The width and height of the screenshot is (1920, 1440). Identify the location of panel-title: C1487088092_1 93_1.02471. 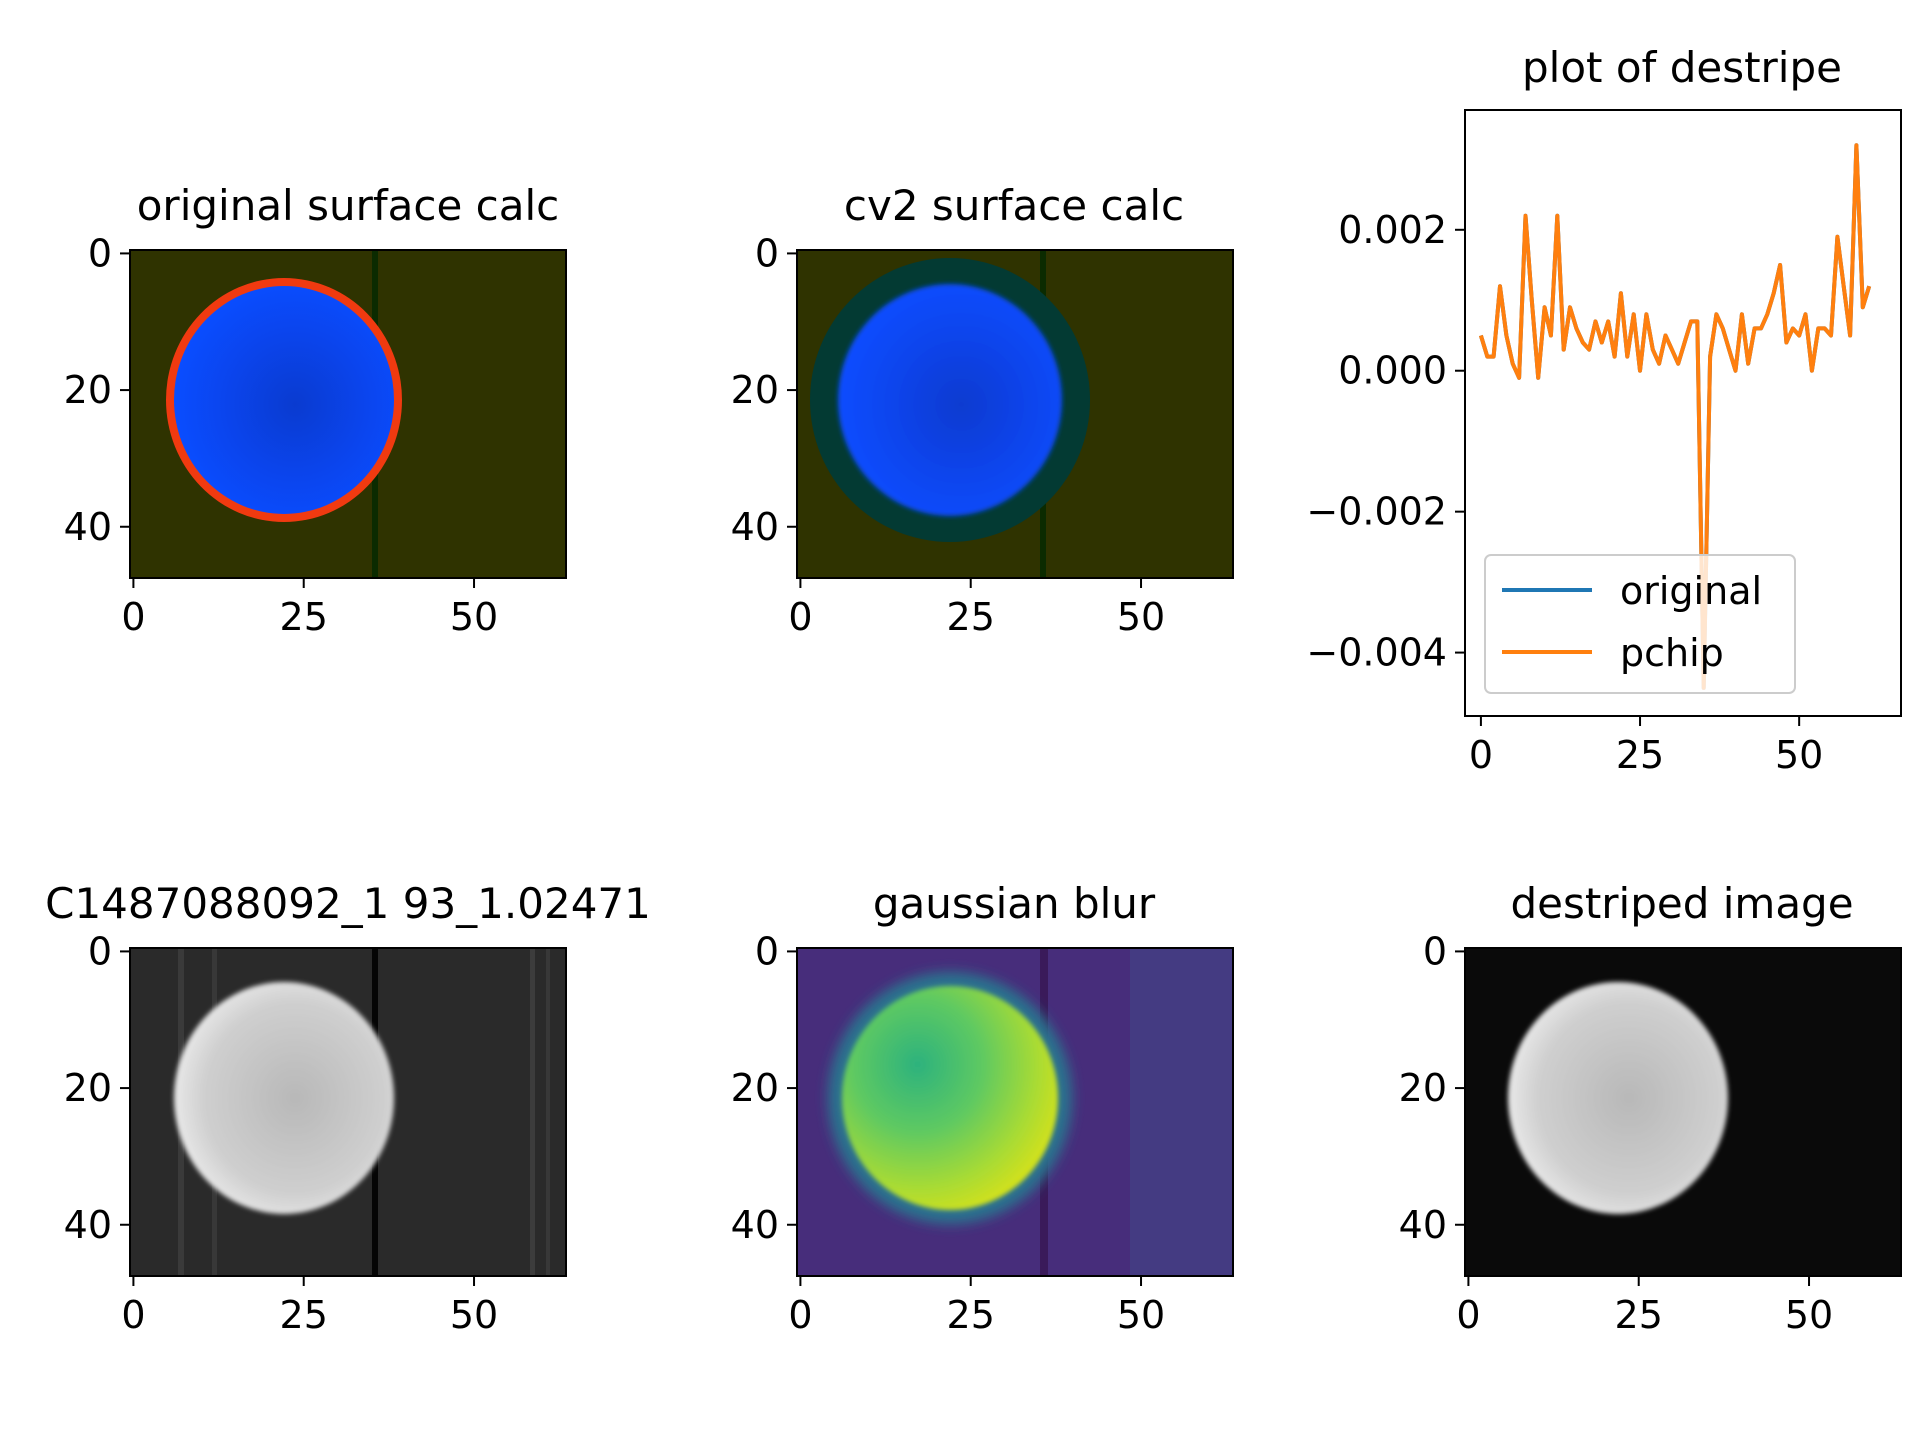
(348, 903).